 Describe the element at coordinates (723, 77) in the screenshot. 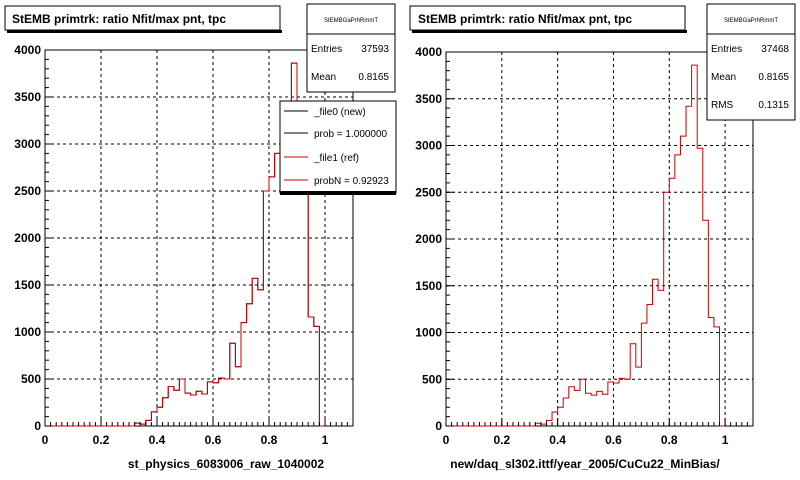

I see `right-stats-mean-label: Mean` at that location.